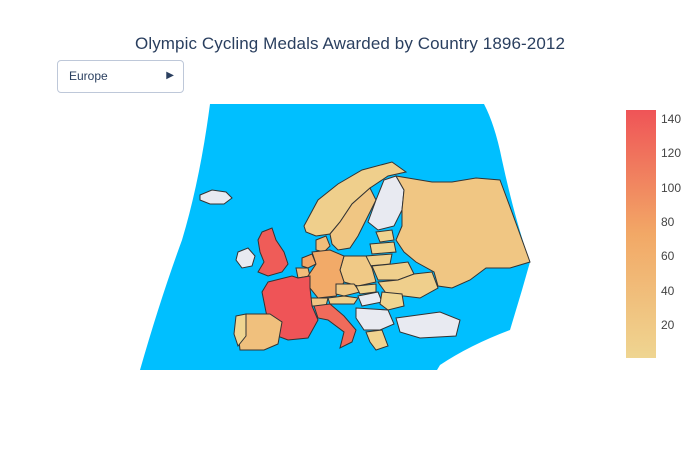 The width and height of the screenshot is (700, 450). Describe the element at coordinates (463, 232) in the screenshot. I see `country-russia` at that location.